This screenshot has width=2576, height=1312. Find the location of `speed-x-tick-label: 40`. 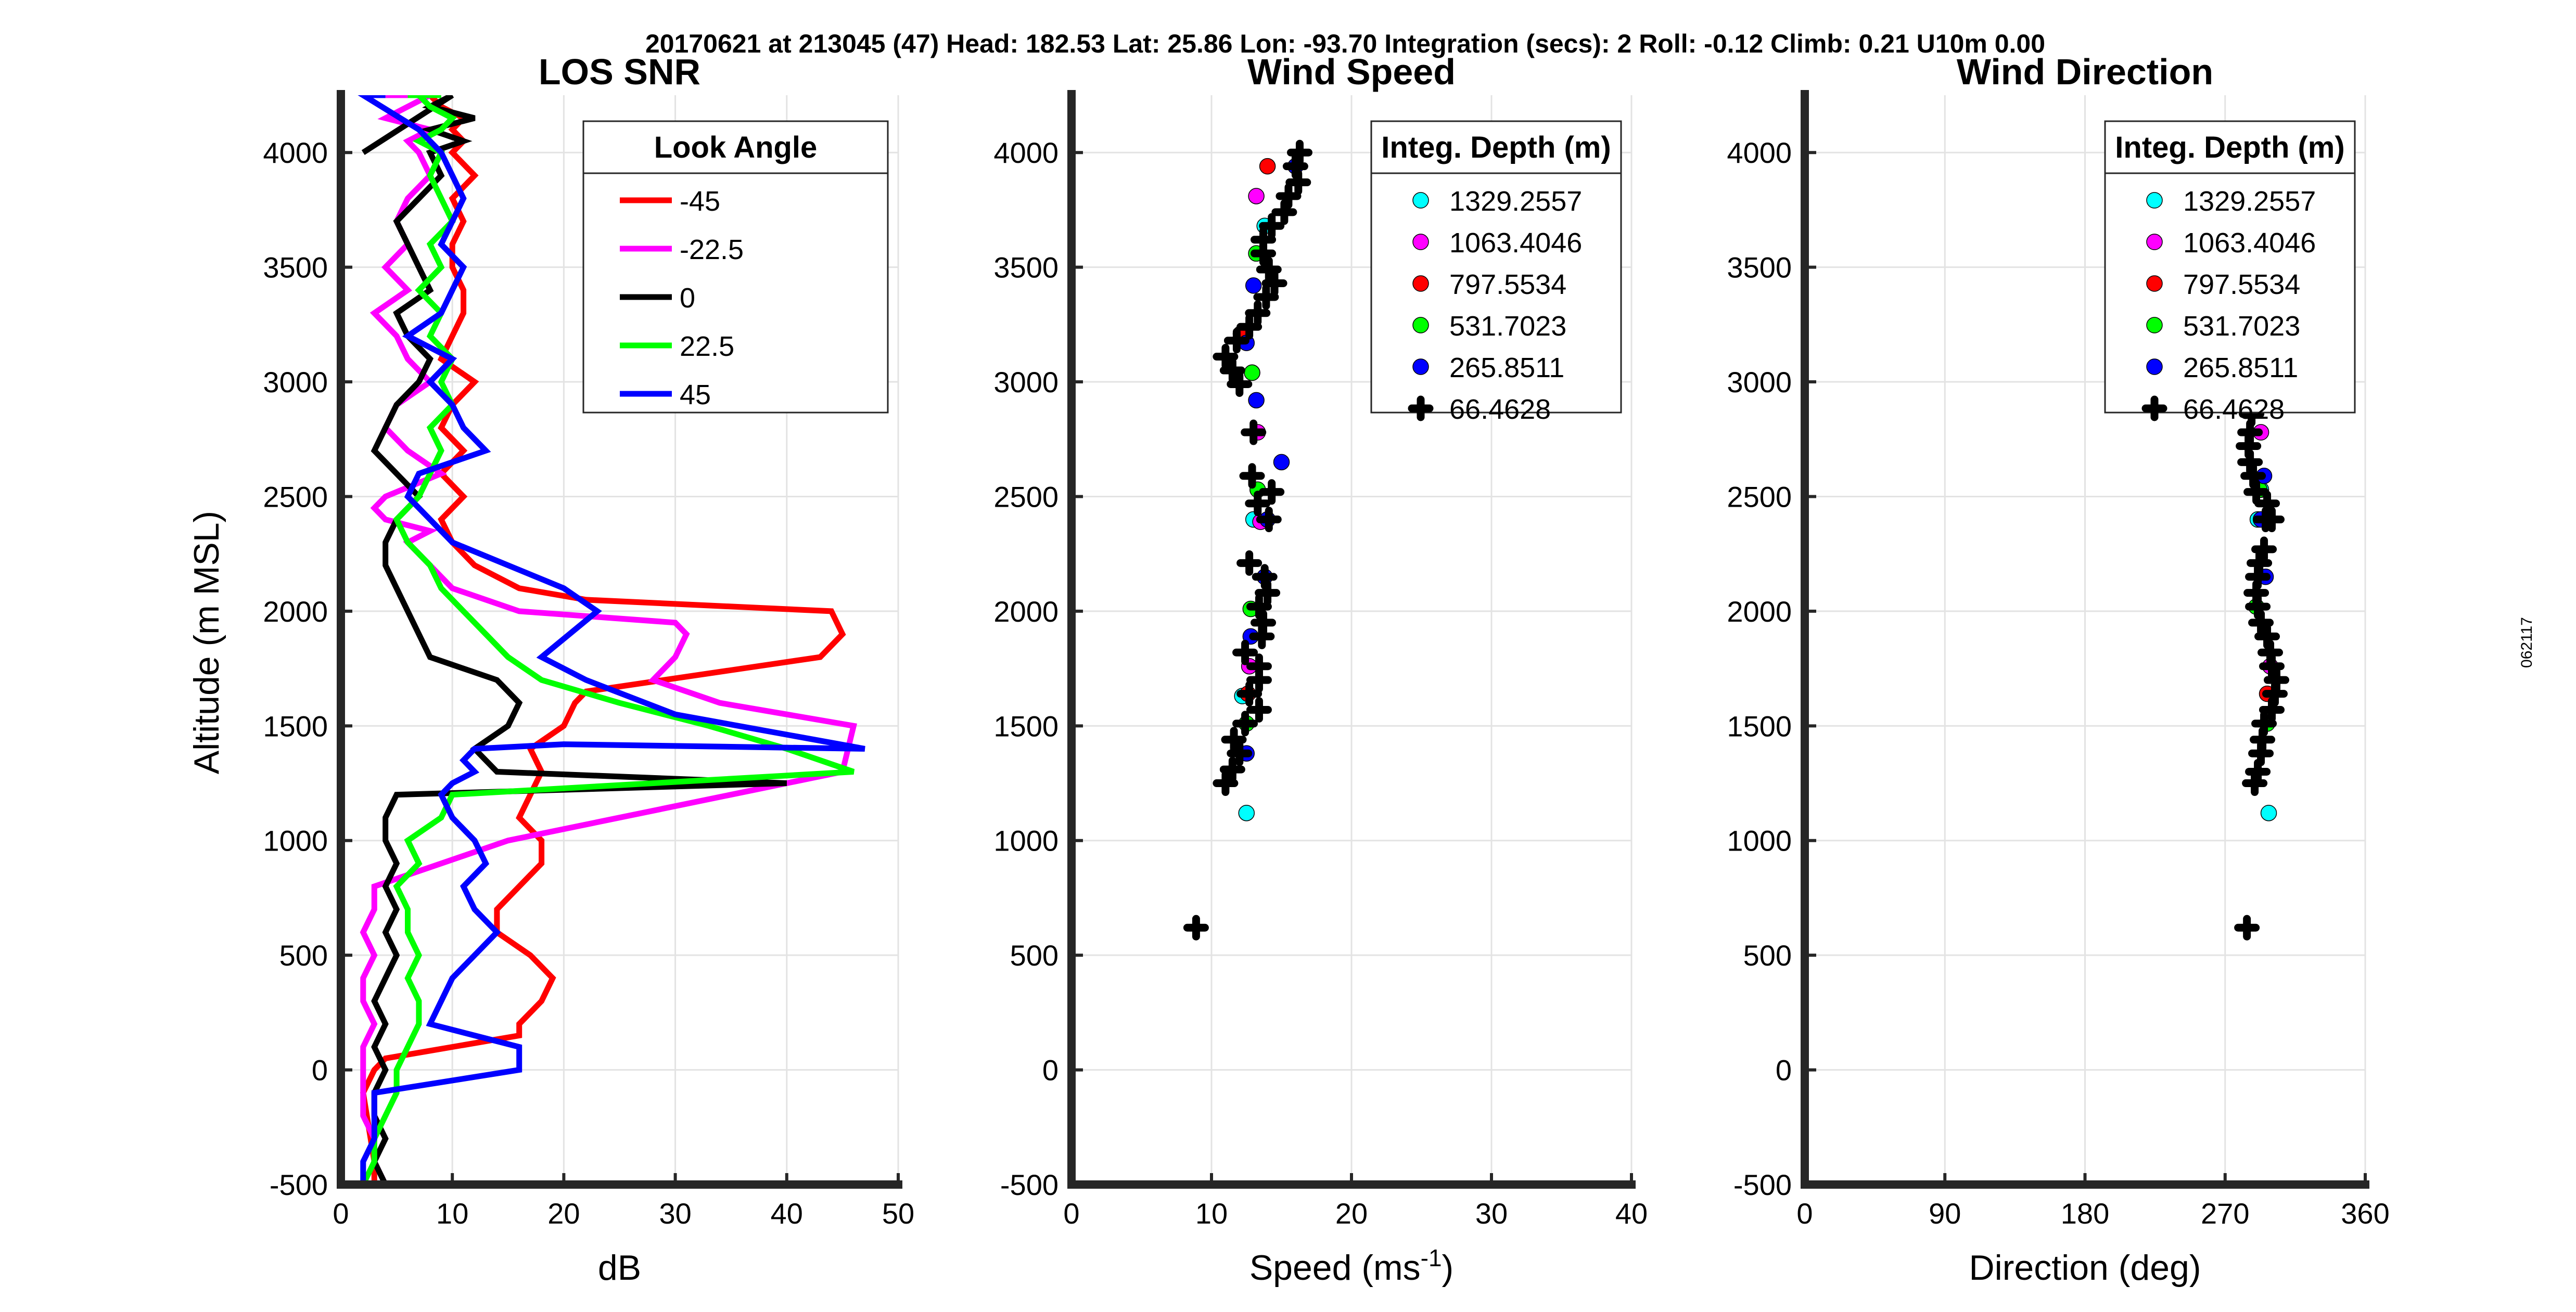

speed-x-tick-label: 40 is located at coordinates (1631, 1214).